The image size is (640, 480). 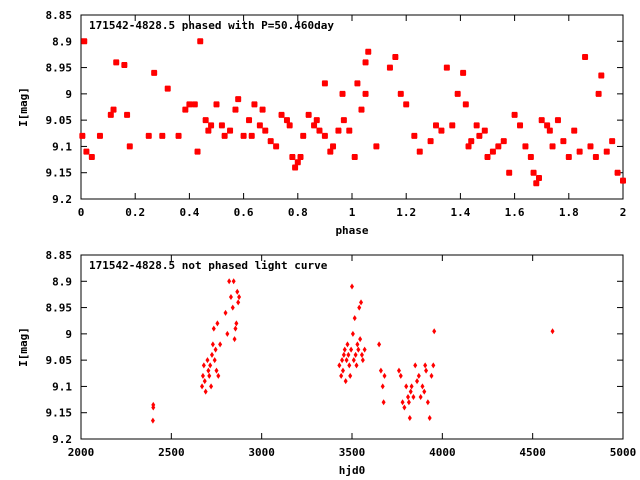 What do you see at coordinates (62, 41) in the screenshot?
I see `phased-y-tick-label: 8.9` at bounding box center [62, 41].